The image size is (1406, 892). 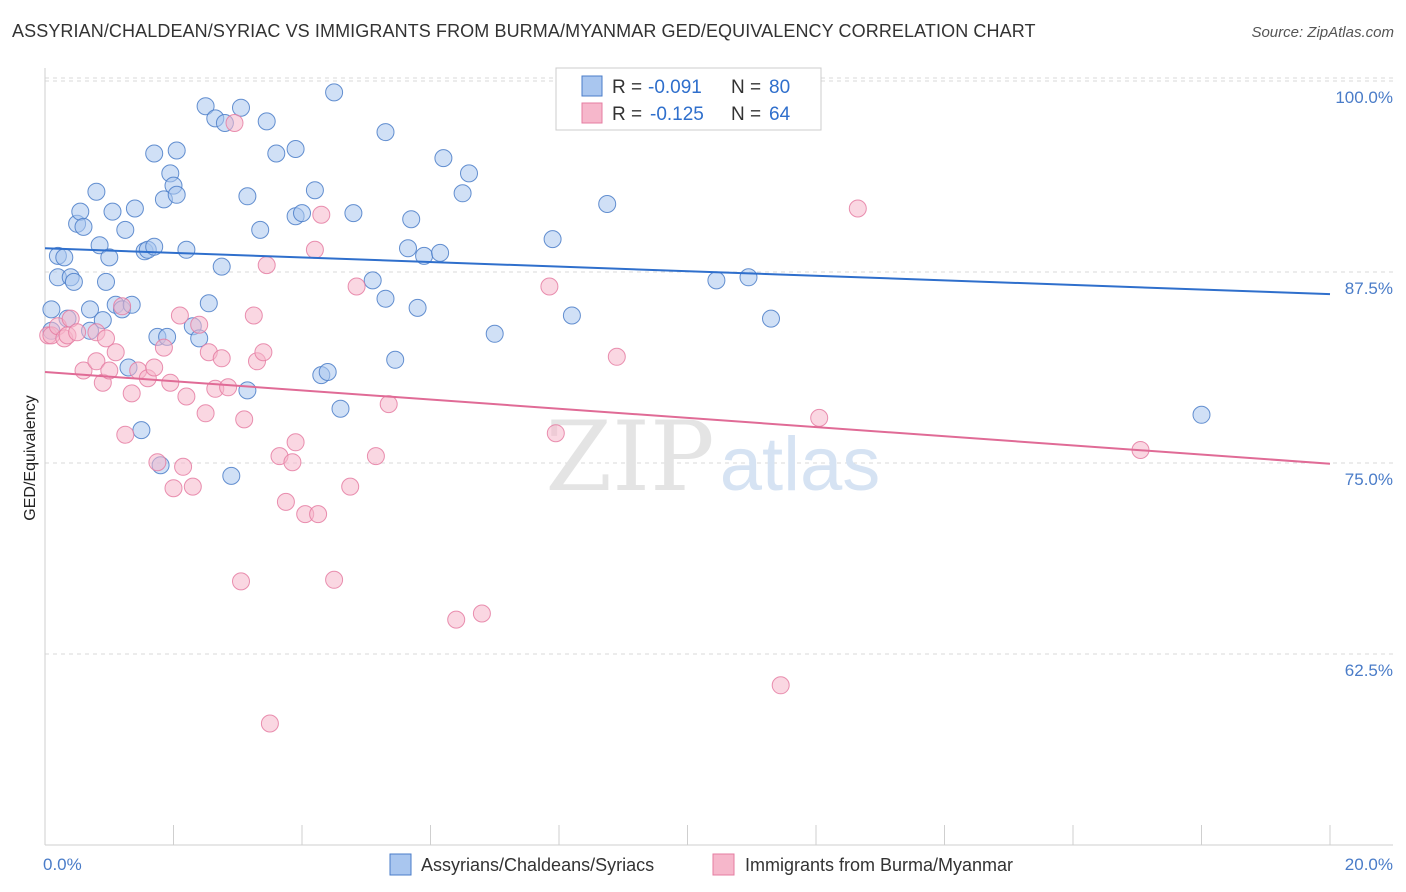 I want to click on stats-legend-n-value: 64, so click(x=780, y=114).